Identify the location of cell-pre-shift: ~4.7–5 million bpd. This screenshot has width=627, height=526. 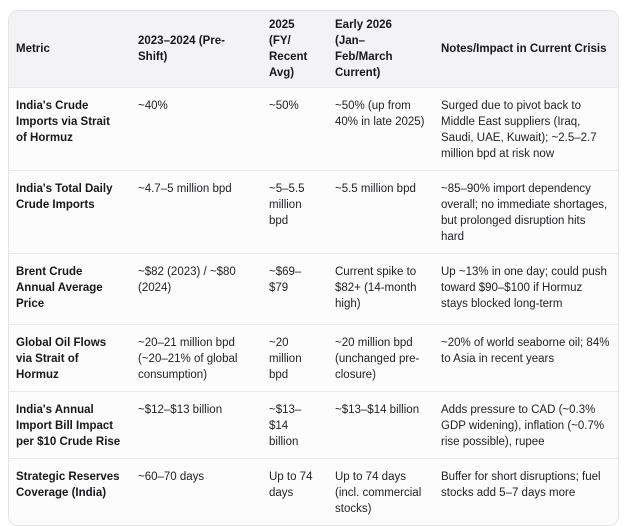
(196, 212).